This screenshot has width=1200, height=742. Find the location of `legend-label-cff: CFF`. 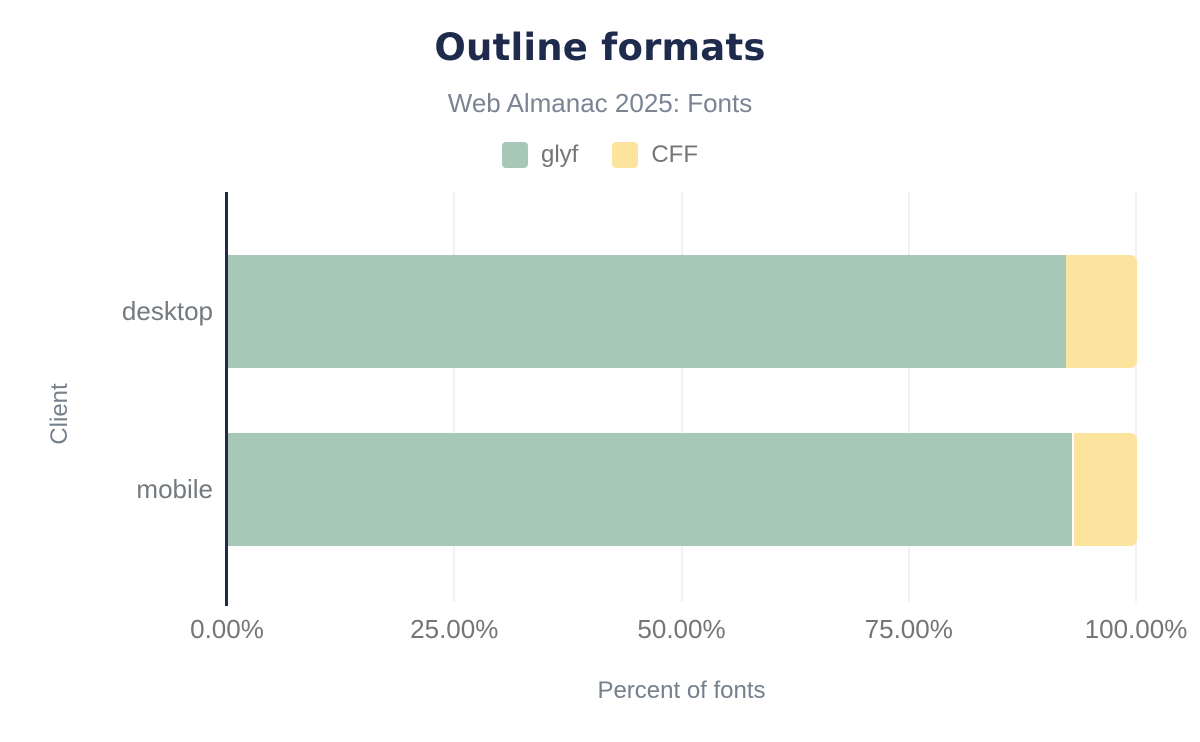

legend-label-cff: CFF is located at coordinates (674, 154).